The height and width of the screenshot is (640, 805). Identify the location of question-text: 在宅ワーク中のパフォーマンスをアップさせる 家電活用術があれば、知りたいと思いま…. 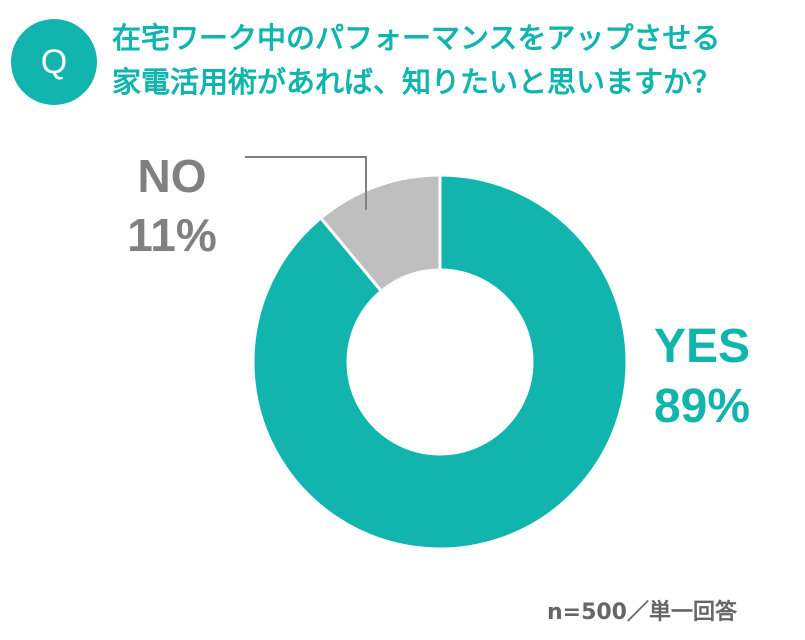
(457, 60).